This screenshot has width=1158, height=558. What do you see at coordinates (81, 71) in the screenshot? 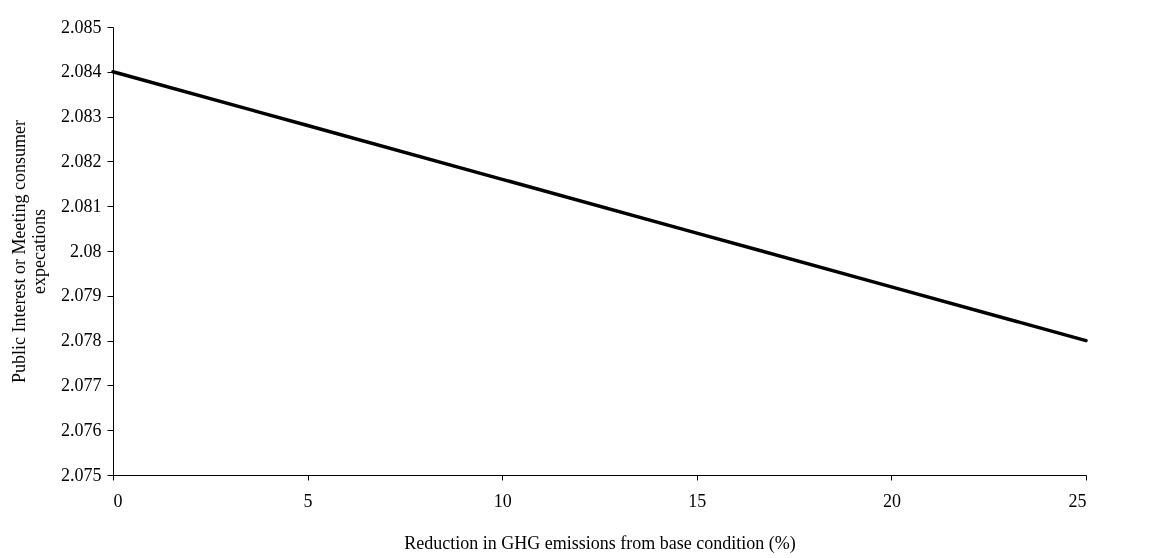
I see `y-tick-label: 2.084` at bounding box center [81, 71].